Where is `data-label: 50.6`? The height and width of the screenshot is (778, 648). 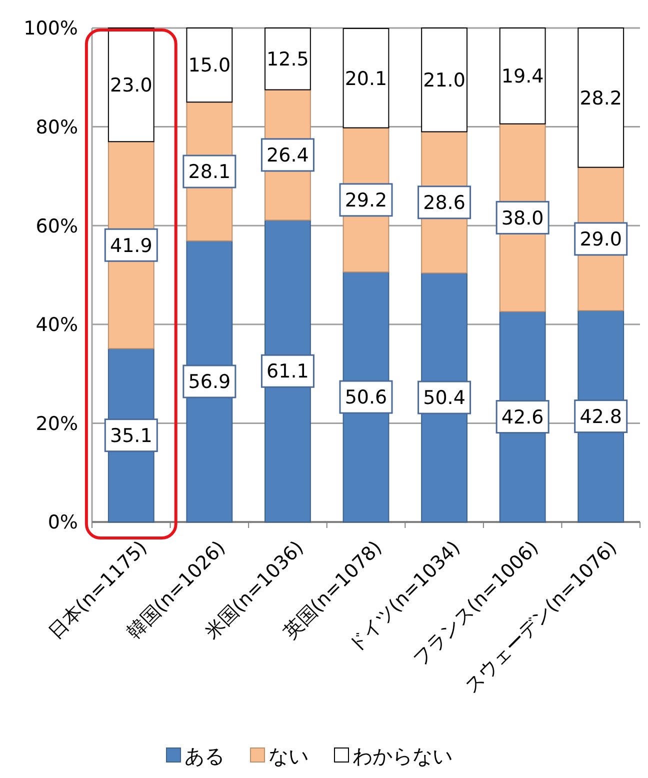 data-label: 50.6 is located at coordinates (366, 397).